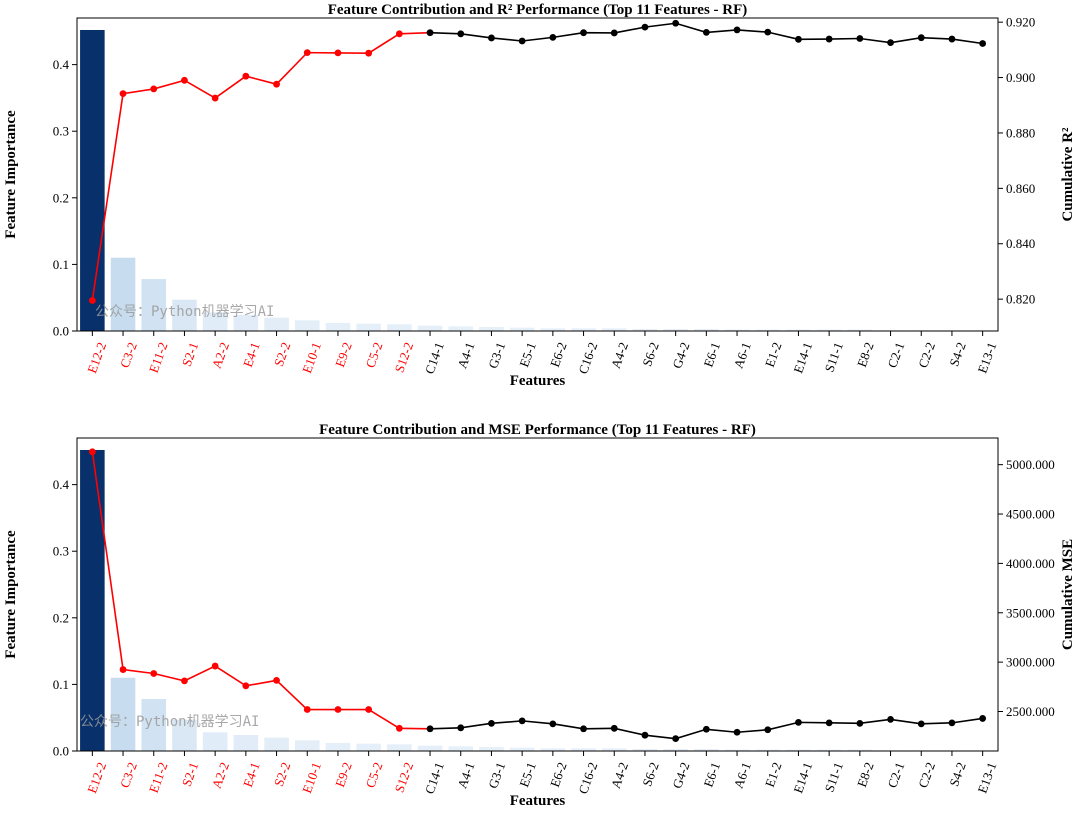 This screenshot has width=1080, height=822. I want to click on y-tick-label: 0.3, so click(61, 131).